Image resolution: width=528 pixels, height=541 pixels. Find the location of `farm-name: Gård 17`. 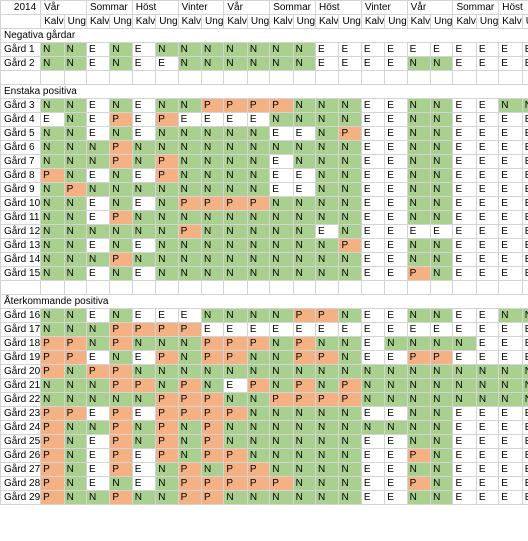

farm-name: Gård 17 is located at coordinates (21, 329).